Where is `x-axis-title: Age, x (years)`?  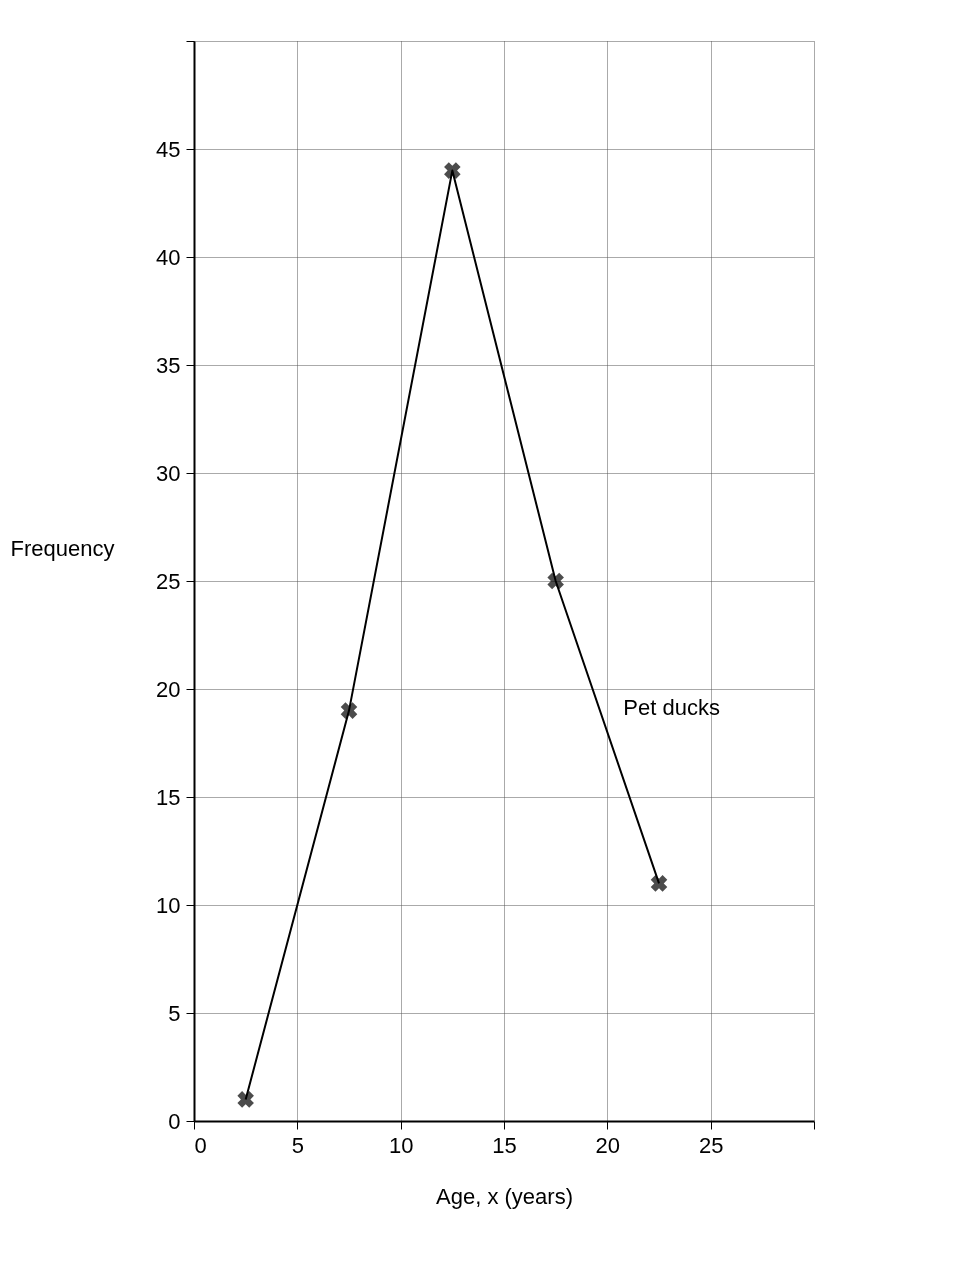 x-axis-title: Age, x (years) is located at coordinates (504, 1196).